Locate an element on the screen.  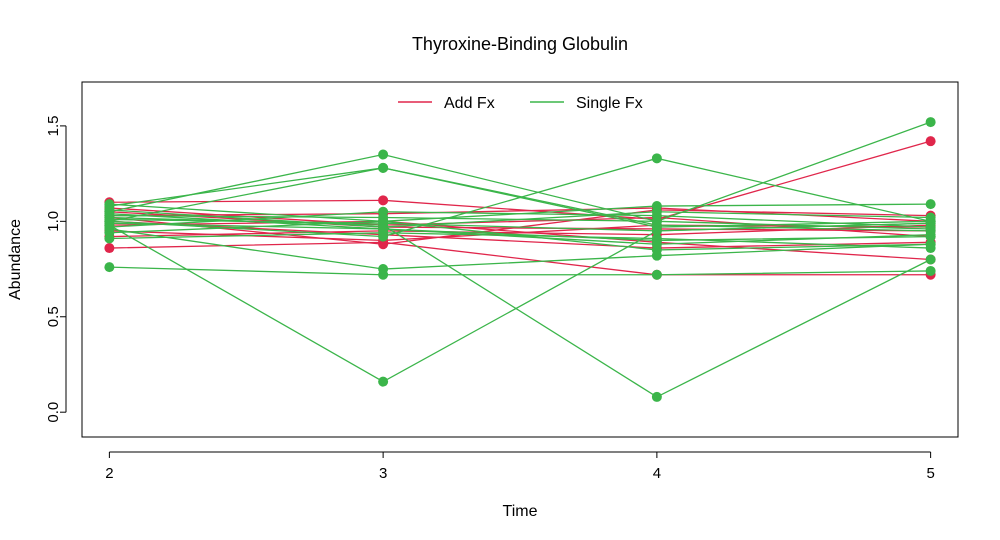
y-tick-label: 0.0 is located at coordinates (53, 412).